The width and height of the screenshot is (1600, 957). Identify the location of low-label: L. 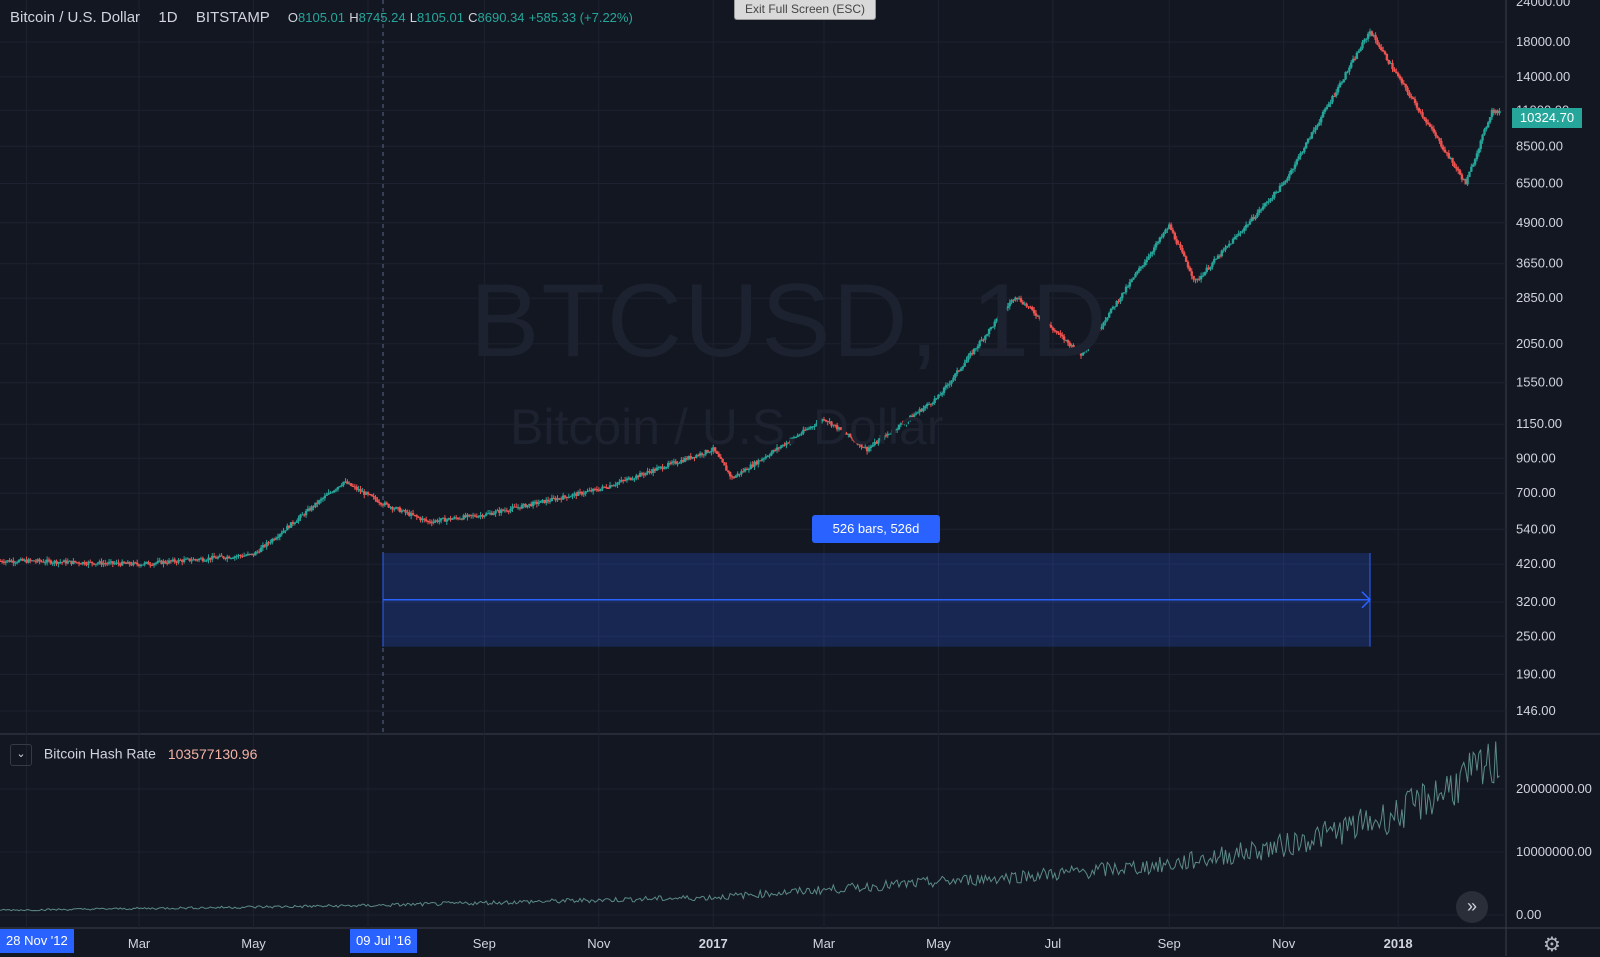
(413, 17).